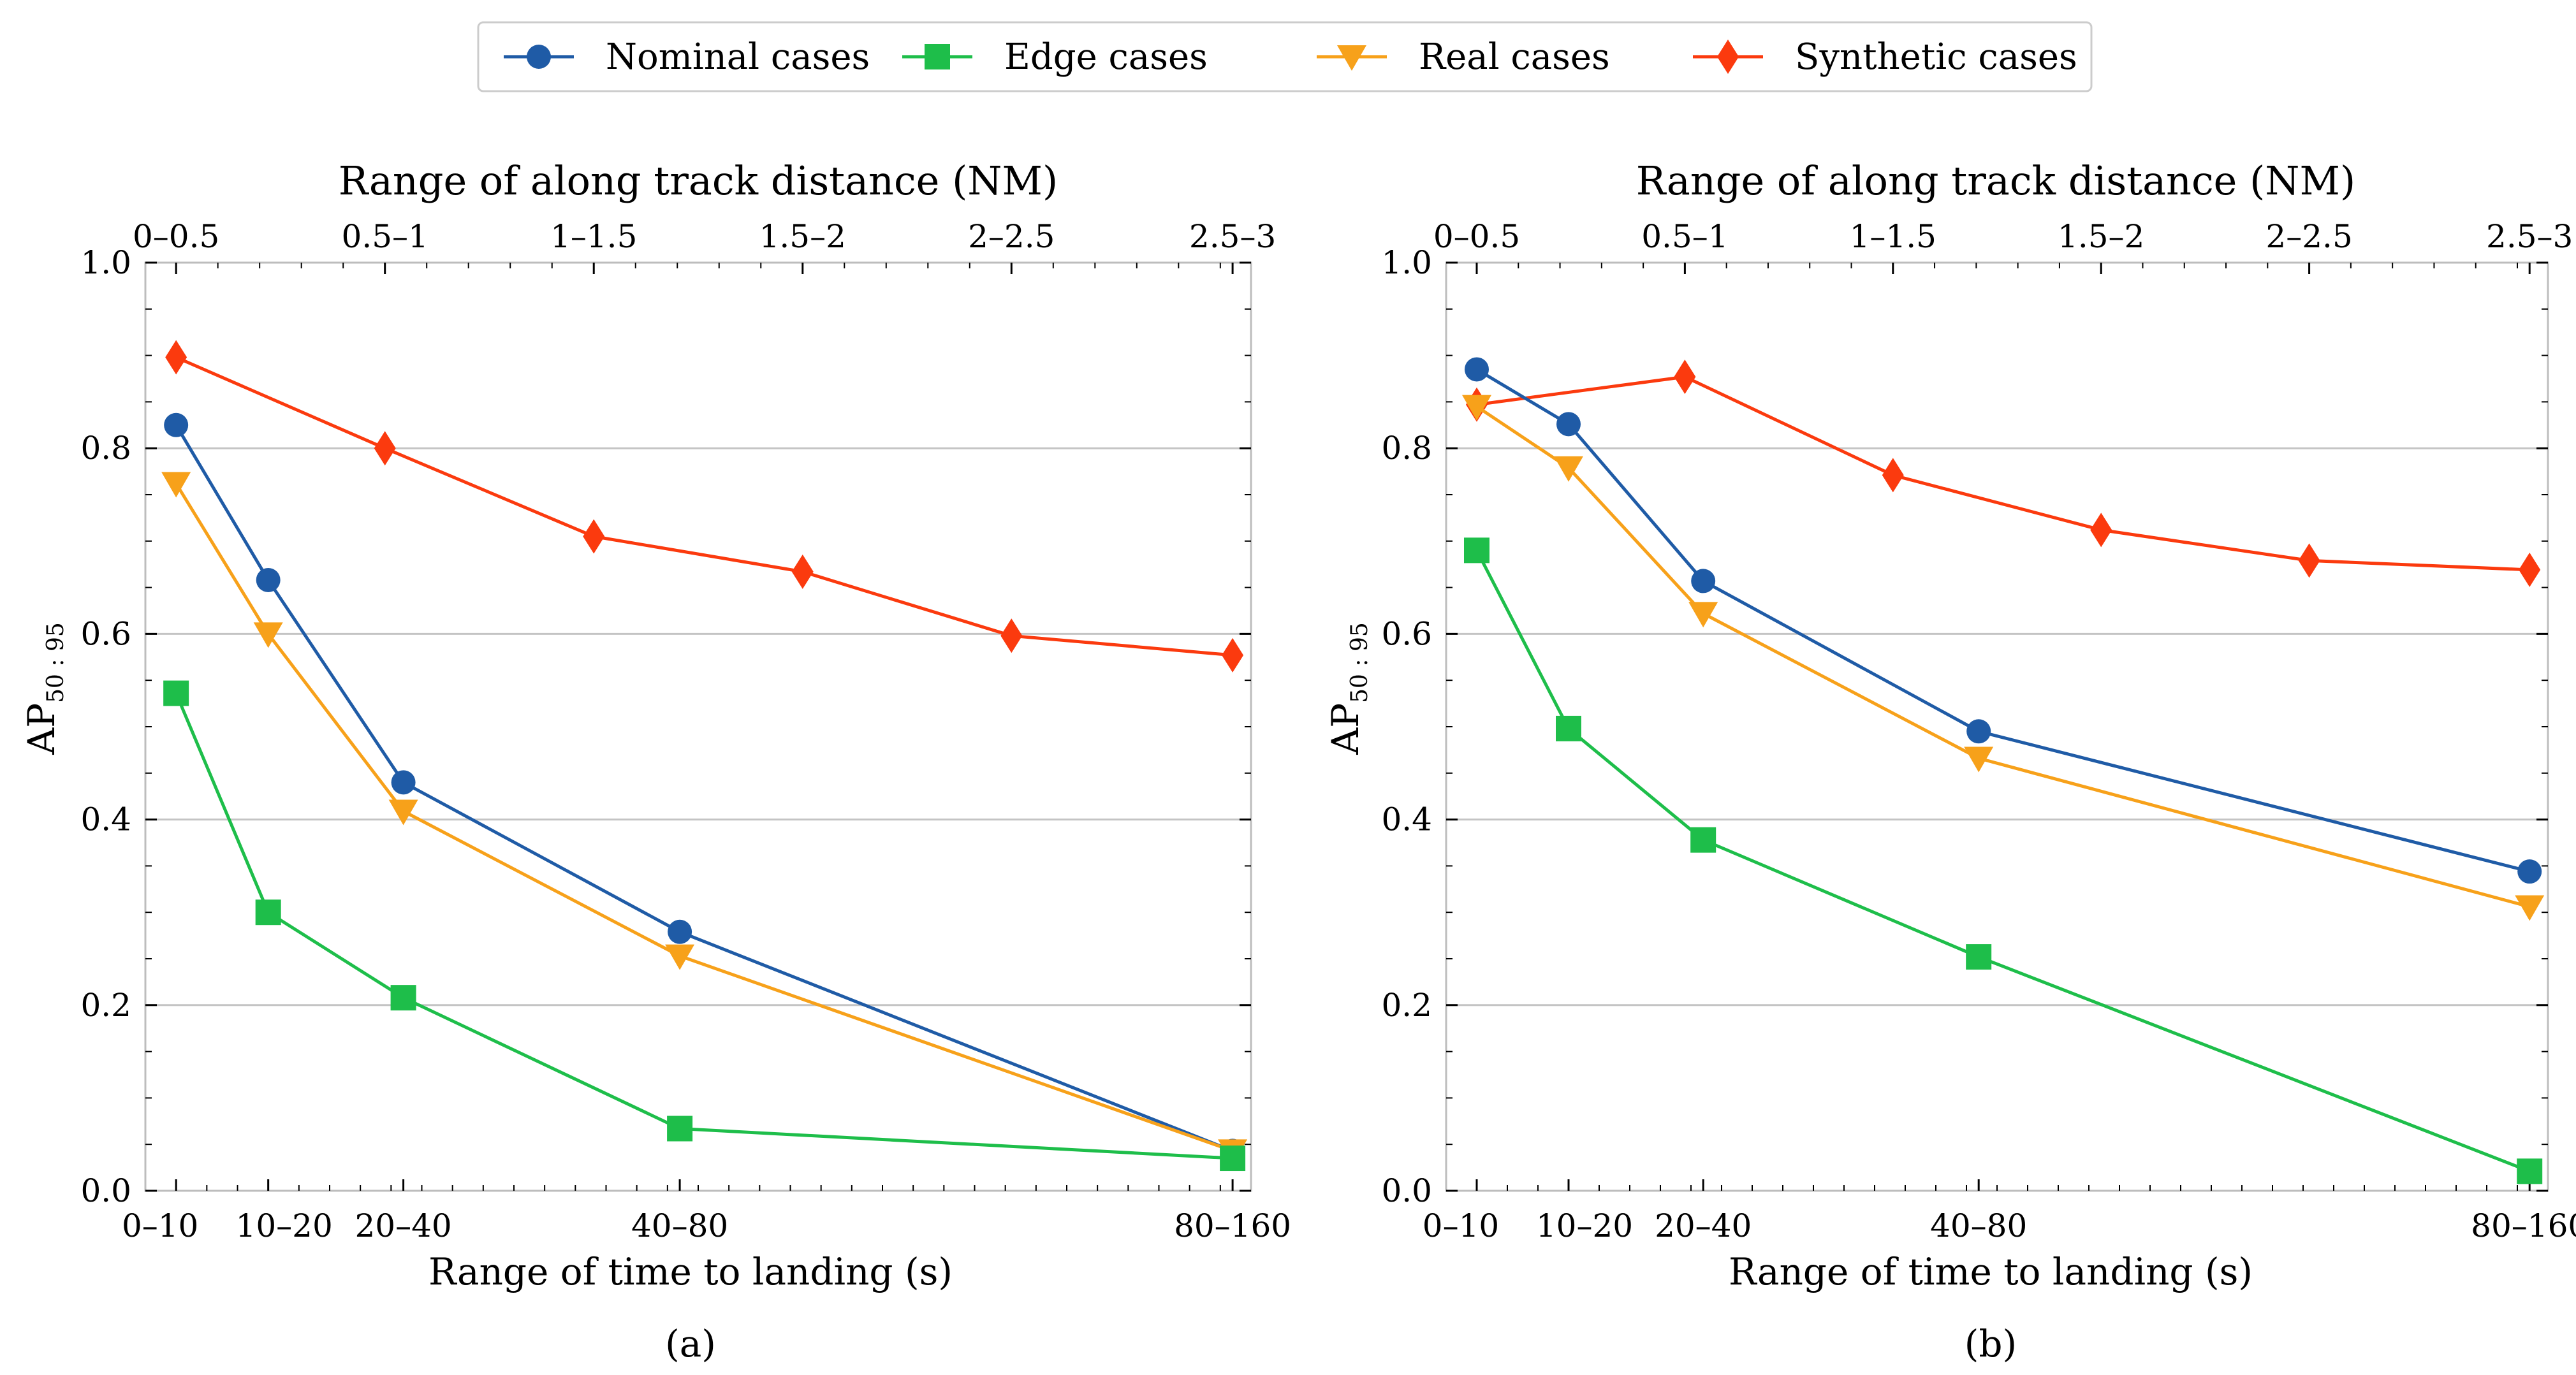 Image resolution: width=2576 pixels, height=1375 pixels. I want to click on legend-label-real-cases: Real cases, so click(1515, 57).